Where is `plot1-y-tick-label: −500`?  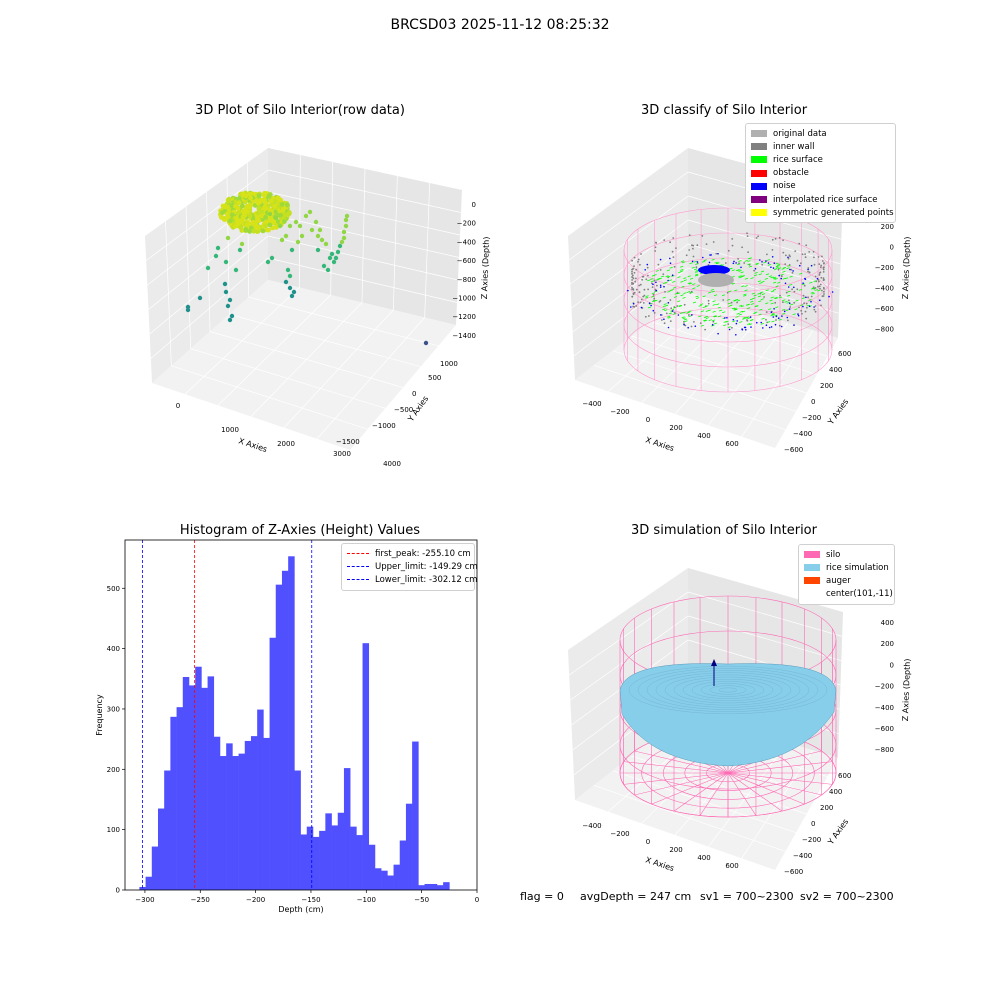
plot1-y-tick-label: −500 is located at coordinates (403, 410).